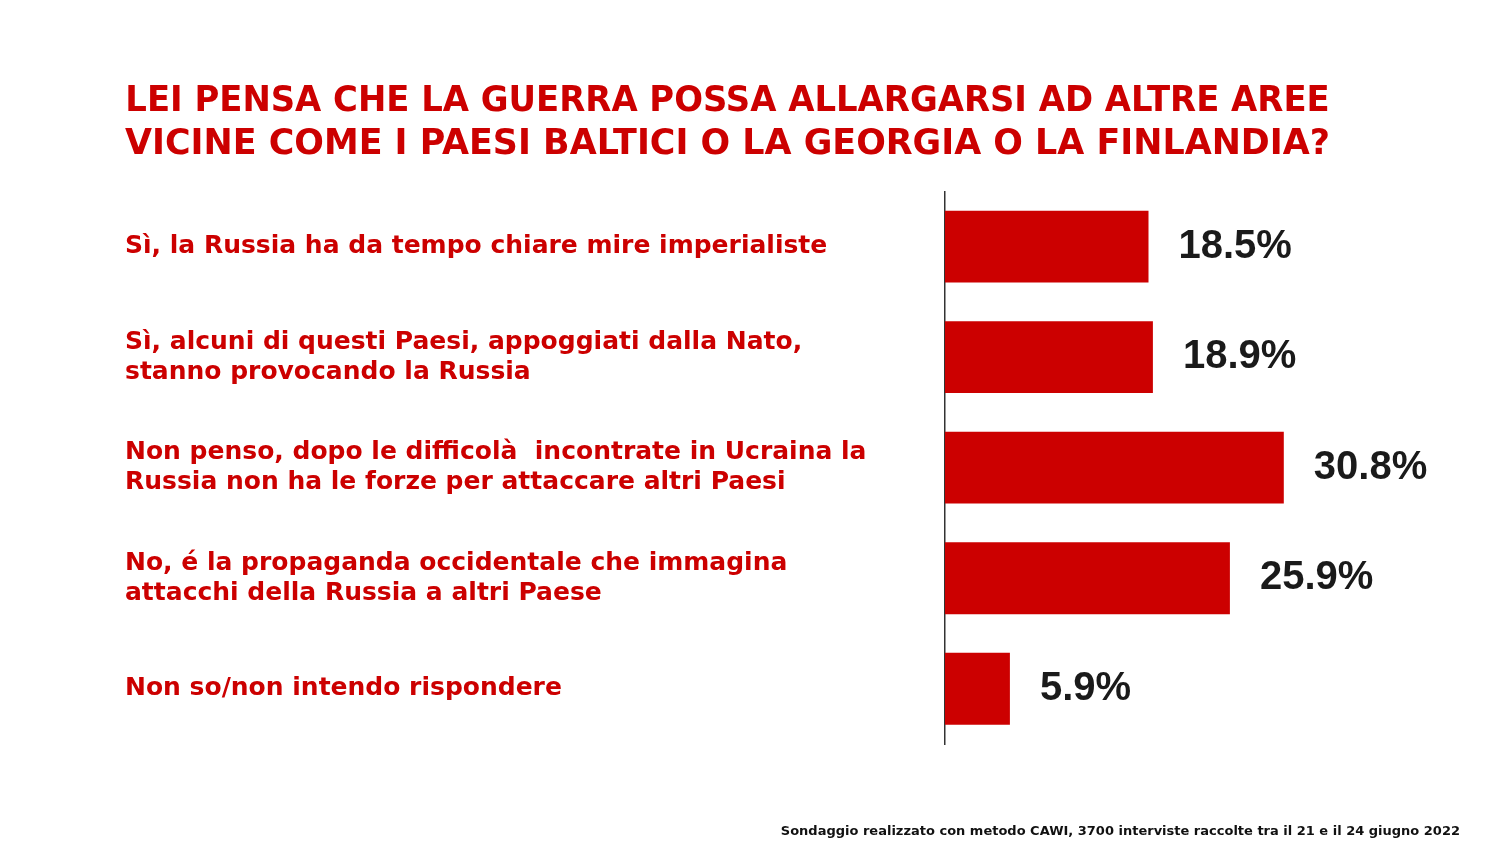 This screenshot has width=1500, height=844. I want to click on chart-title: LEI PENSA CHE LA GUERRA POSSA ALLARGARSI AD ALTRE AREE VICINE COME I PAESI BALTICI O LA GEORGIA O LA FINLANDIA?, so click(727, 120).